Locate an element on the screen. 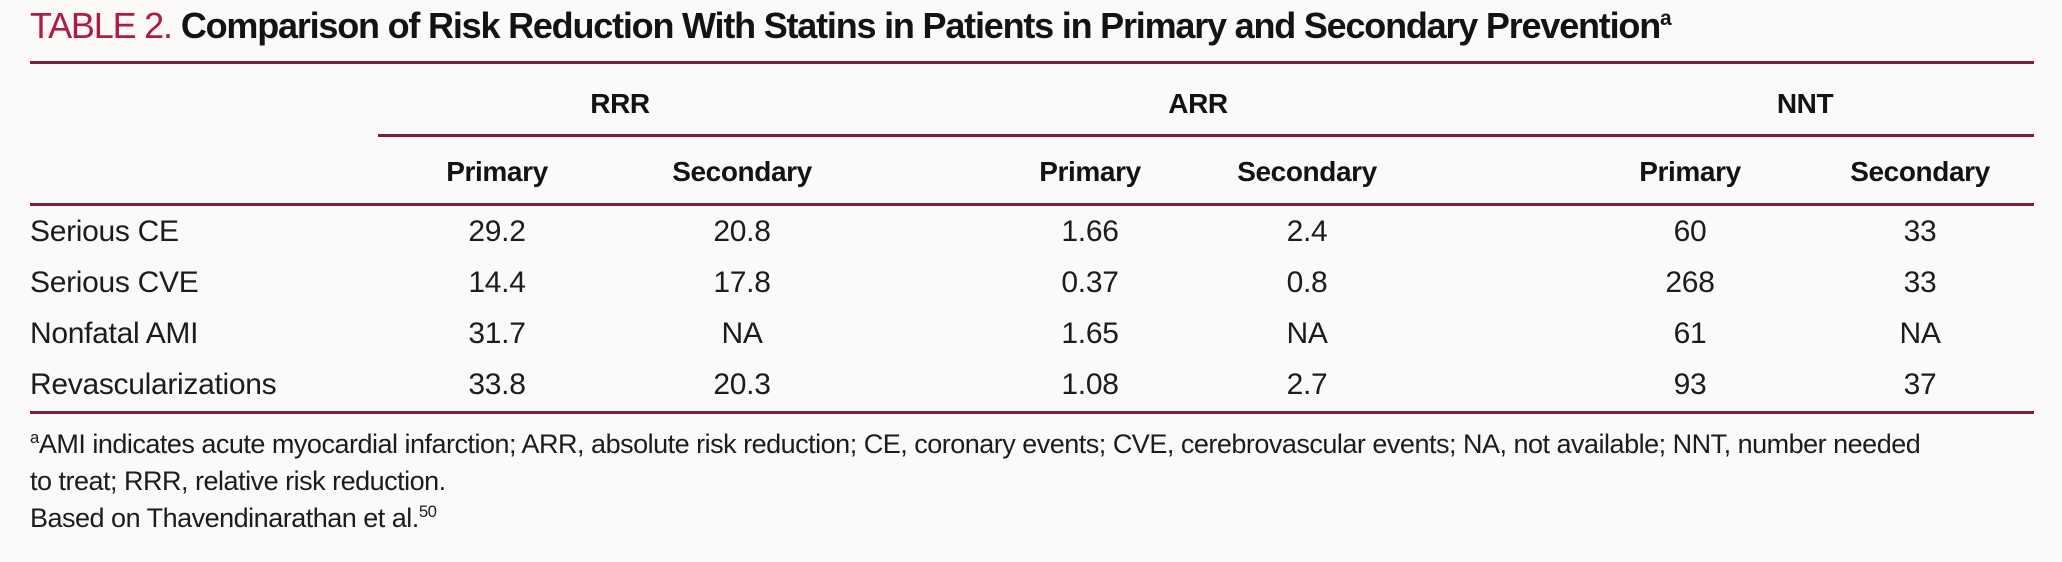 This screenshot has height=562, width=2062. subheader-nnt-secondary: Secondary is located at coordinates (1920, 171).